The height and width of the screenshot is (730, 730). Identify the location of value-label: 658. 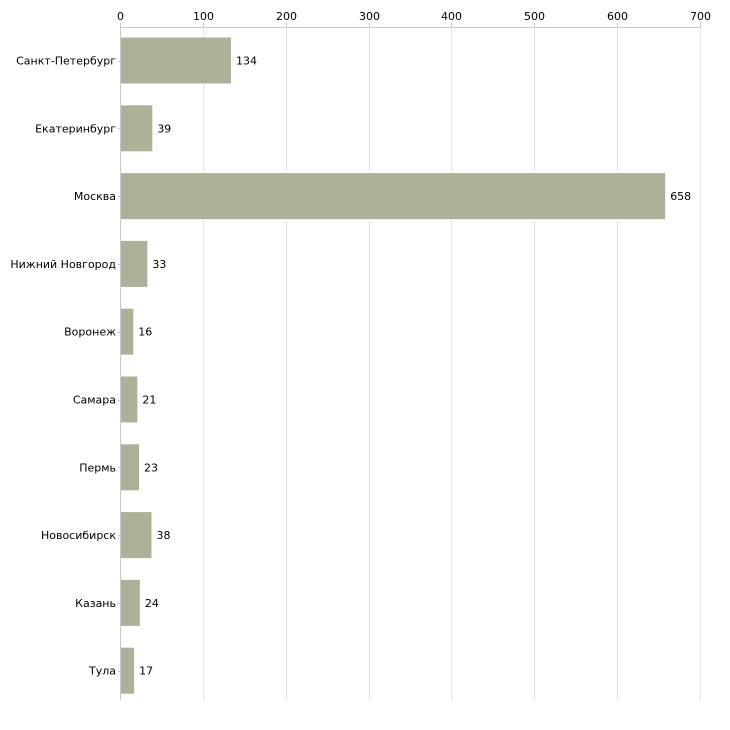
(680, 196).